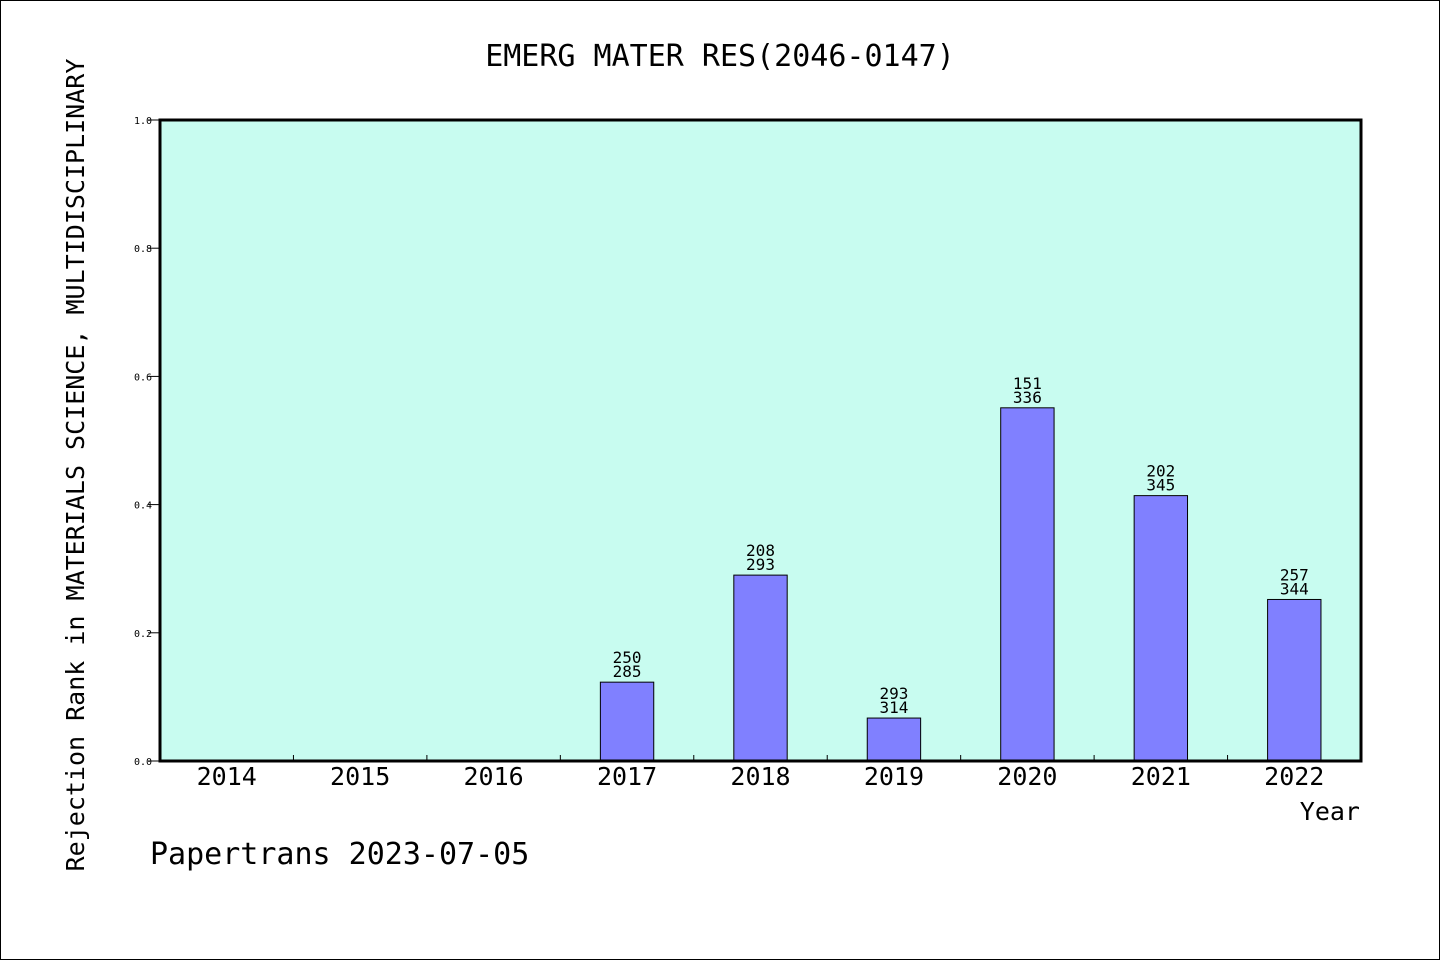 The height and width of the screenshot is (960, 1440). I want to click on x-tick-label: 2018, so click(760, 776).